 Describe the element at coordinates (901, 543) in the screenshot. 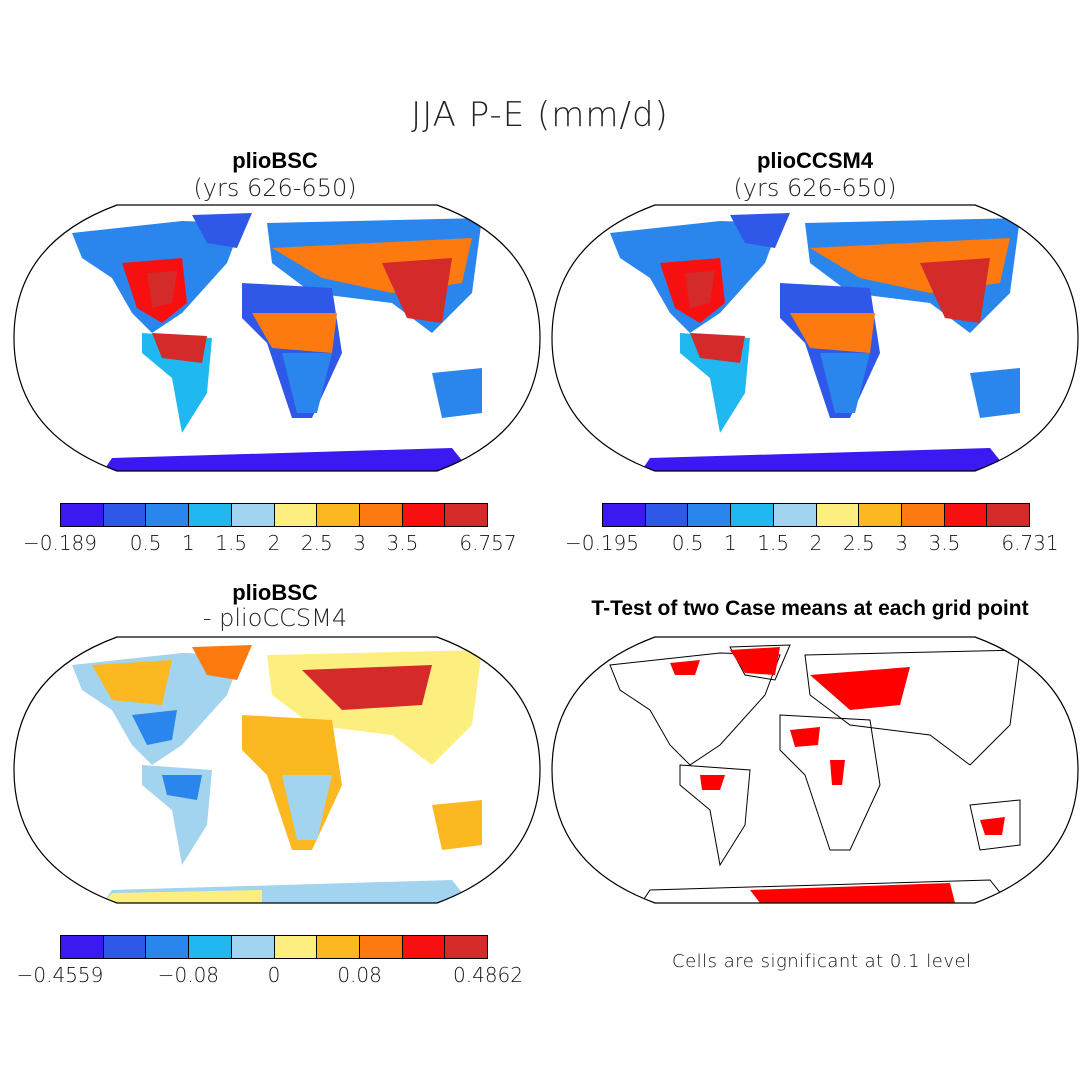

I see `colorbar-2-tick-label: 3` at that location.